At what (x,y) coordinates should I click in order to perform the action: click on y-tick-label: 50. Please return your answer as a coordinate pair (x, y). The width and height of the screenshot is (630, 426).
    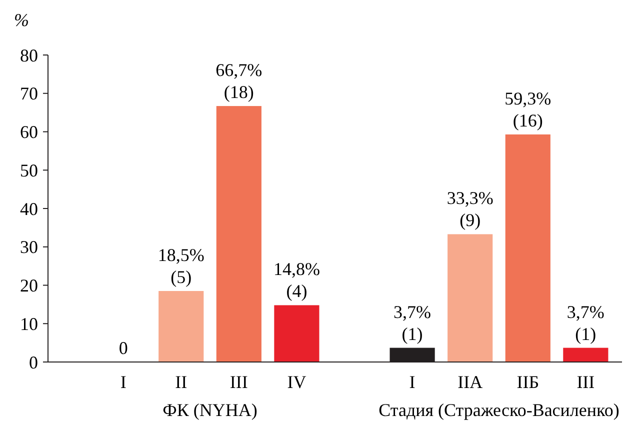
    Looking at the image, I should click on (29, 170).